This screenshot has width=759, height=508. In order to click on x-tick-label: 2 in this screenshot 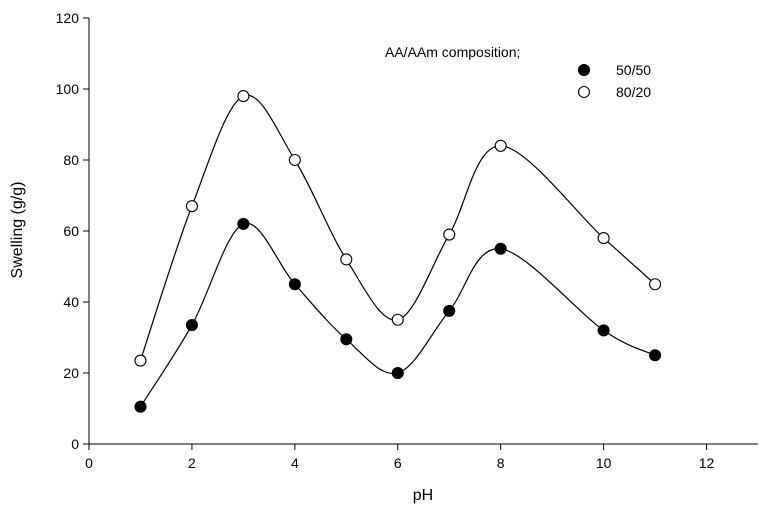, I will do `click(192, 463)`.